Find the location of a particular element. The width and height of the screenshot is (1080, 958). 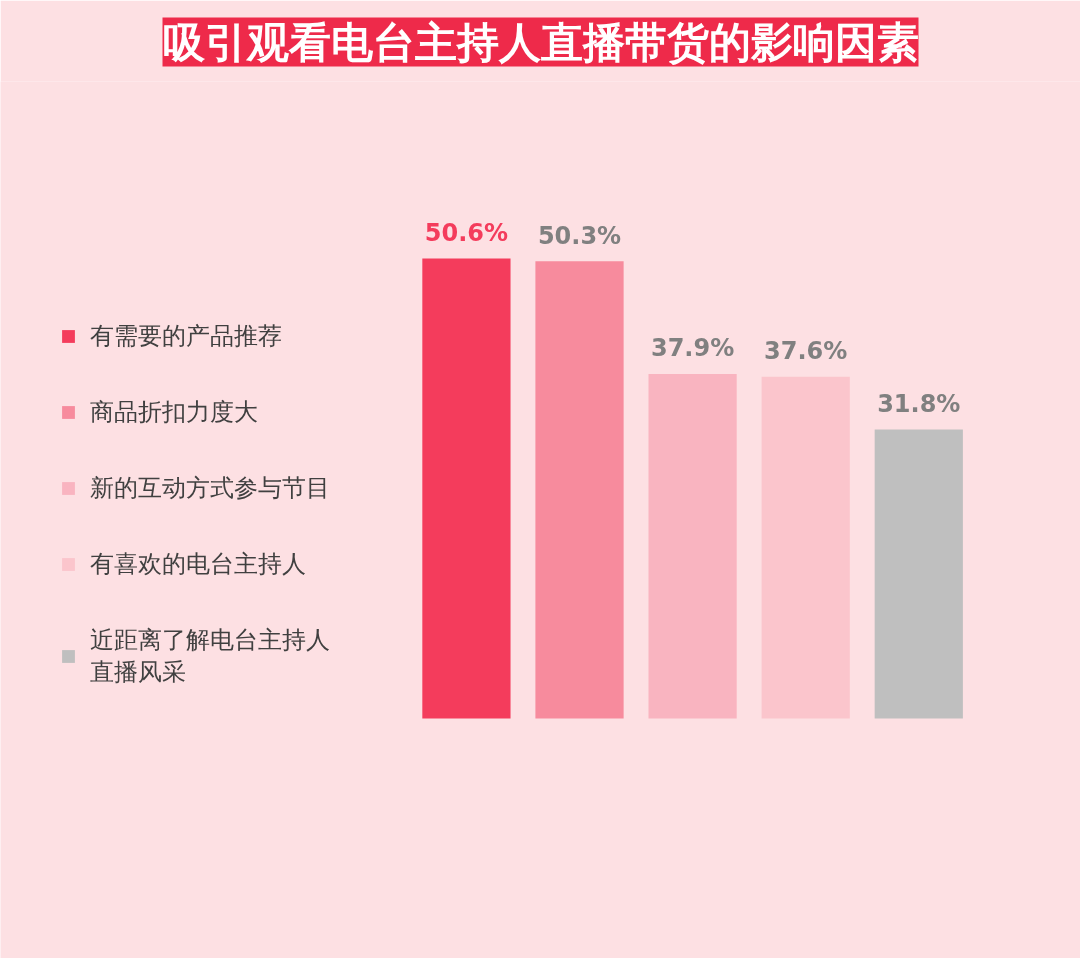

data-label: 50.6% is located at coordinates (466, 233).